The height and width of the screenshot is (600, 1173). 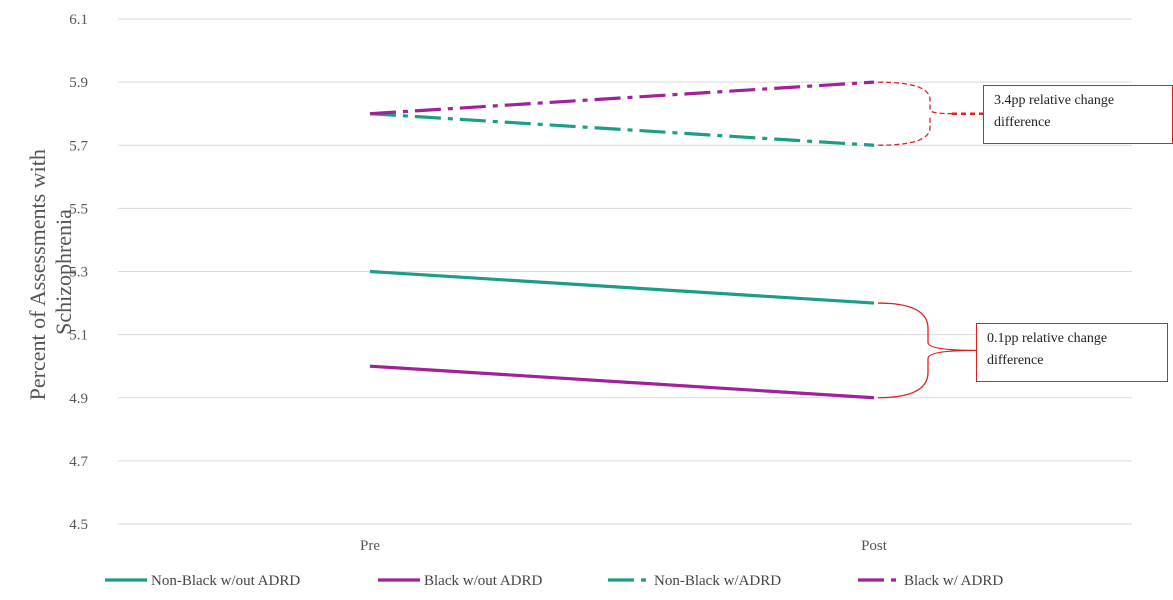 I want to click on x-tick-label: Post, so click(x=874, y=546).